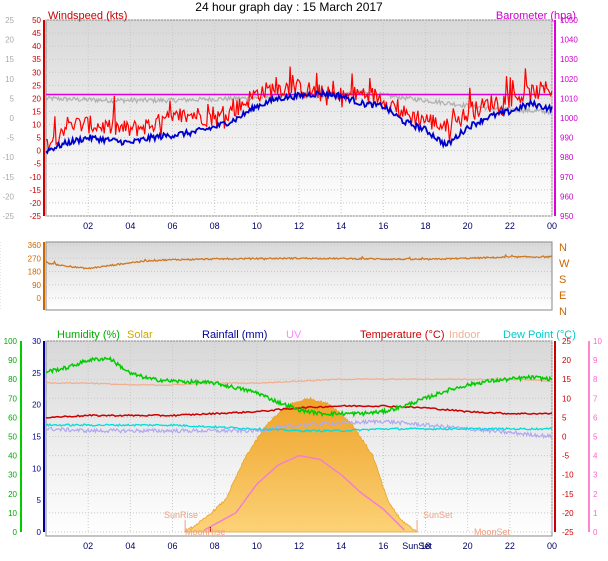 Image resolution: width=608 pixels, height=561 pixels. I want to click on wind-outer-tick-label: -15, so click(8, 177).